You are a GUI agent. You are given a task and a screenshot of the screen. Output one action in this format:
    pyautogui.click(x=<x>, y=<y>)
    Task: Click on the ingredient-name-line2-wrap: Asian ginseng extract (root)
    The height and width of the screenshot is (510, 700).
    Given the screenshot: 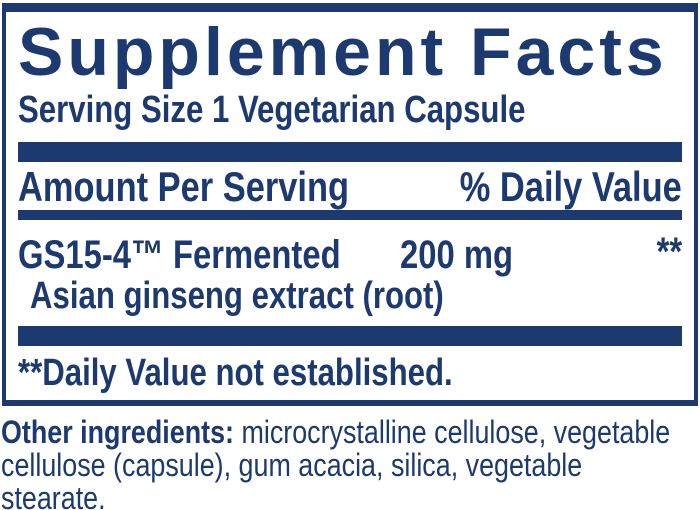 What is the action you would take?
    pyautogui.click(x=350, y=296)
    